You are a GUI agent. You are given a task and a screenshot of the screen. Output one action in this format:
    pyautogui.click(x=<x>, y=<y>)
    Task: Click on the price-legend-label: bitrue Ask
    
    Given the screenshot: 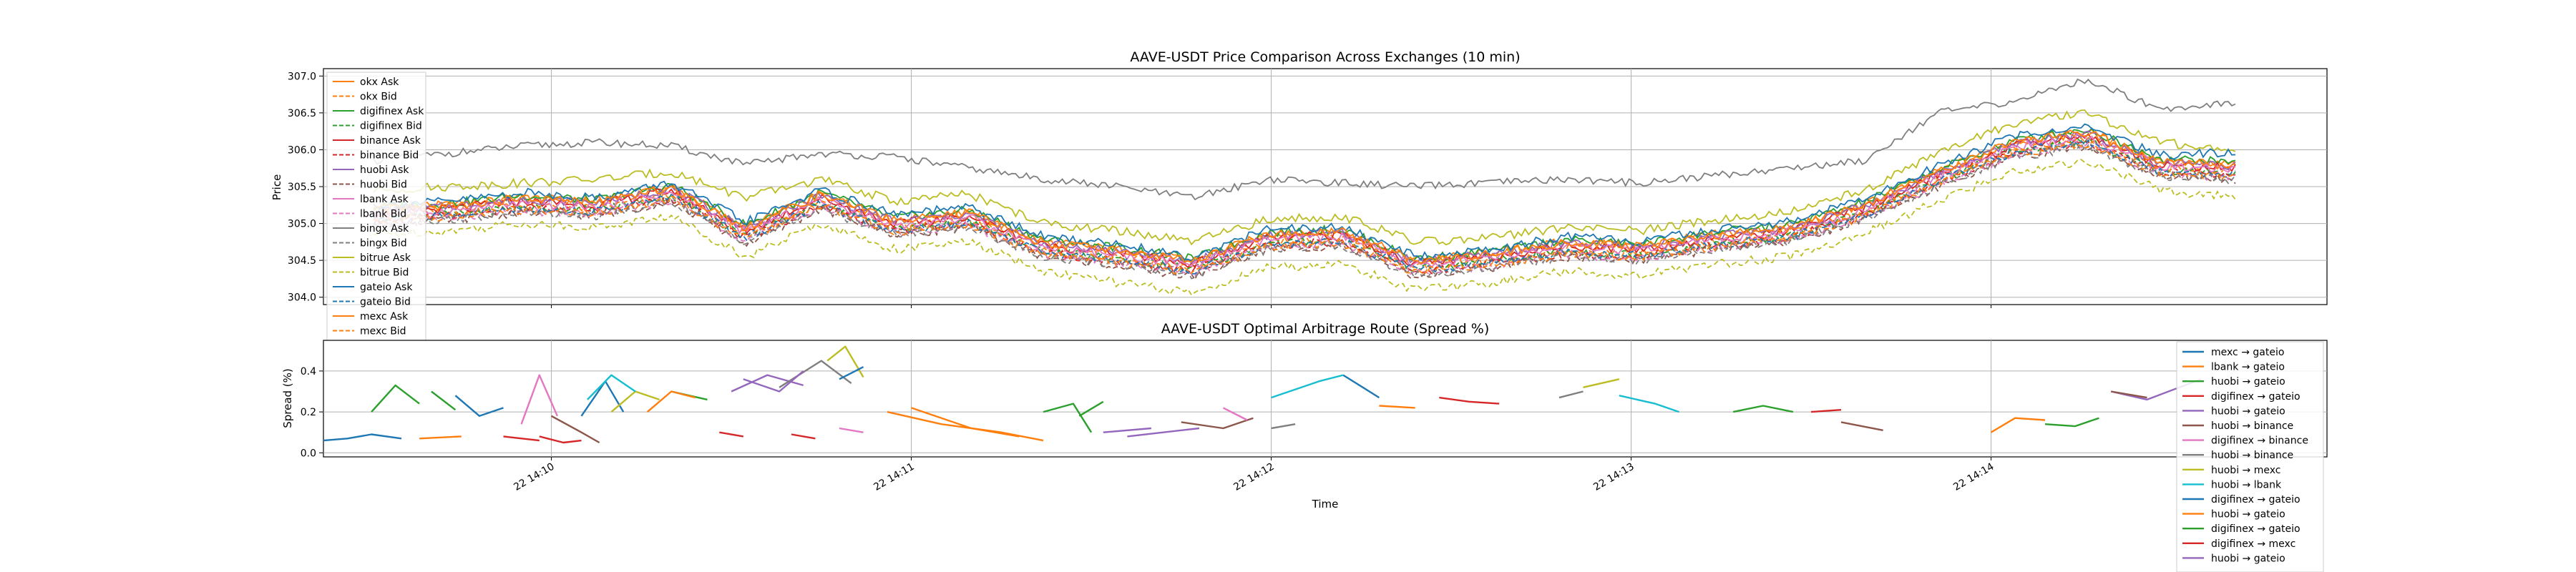 What is the action you would take?
    pyautogui.click(x=385, y=258)
    